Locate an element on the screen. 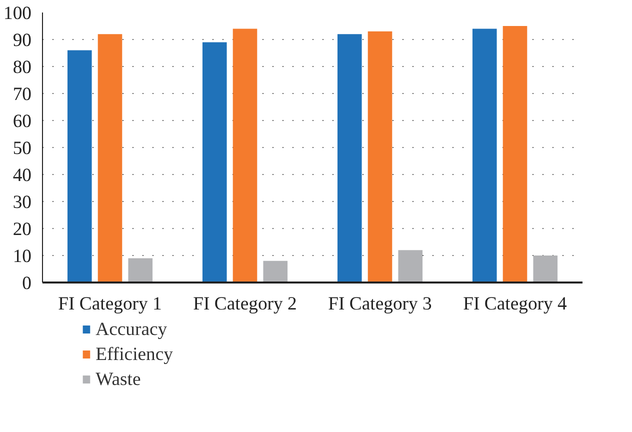 This screenshot has height=432, width=632. y-tick-label: 40 is located at coordinates (22, 175).